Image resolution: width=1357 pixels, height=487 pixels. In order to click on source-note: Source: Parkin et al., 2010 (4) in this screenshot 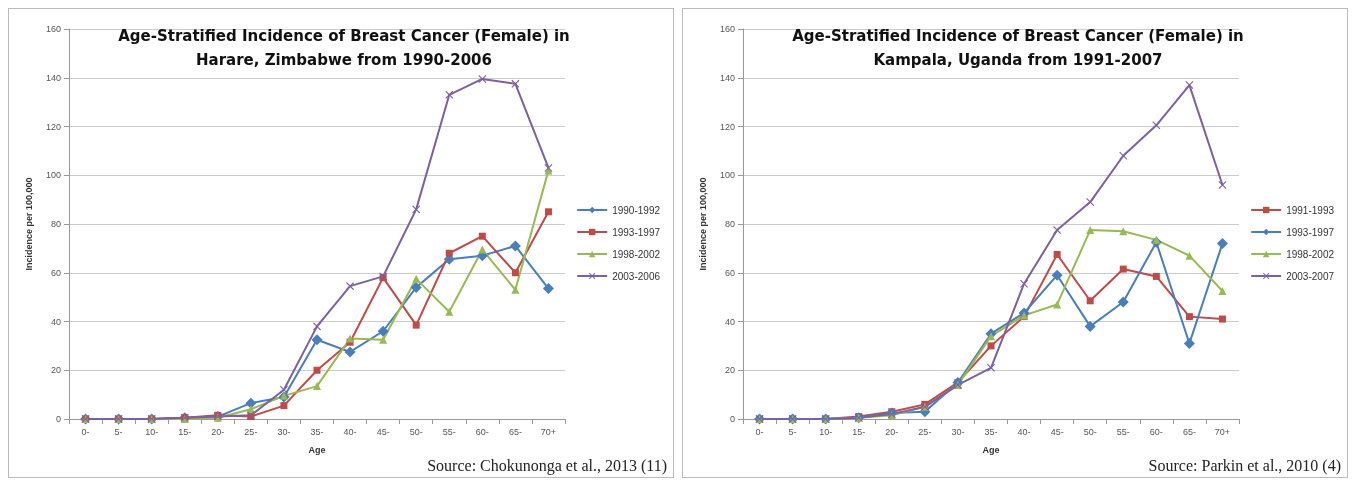, I will do `click(1245, 465)`.